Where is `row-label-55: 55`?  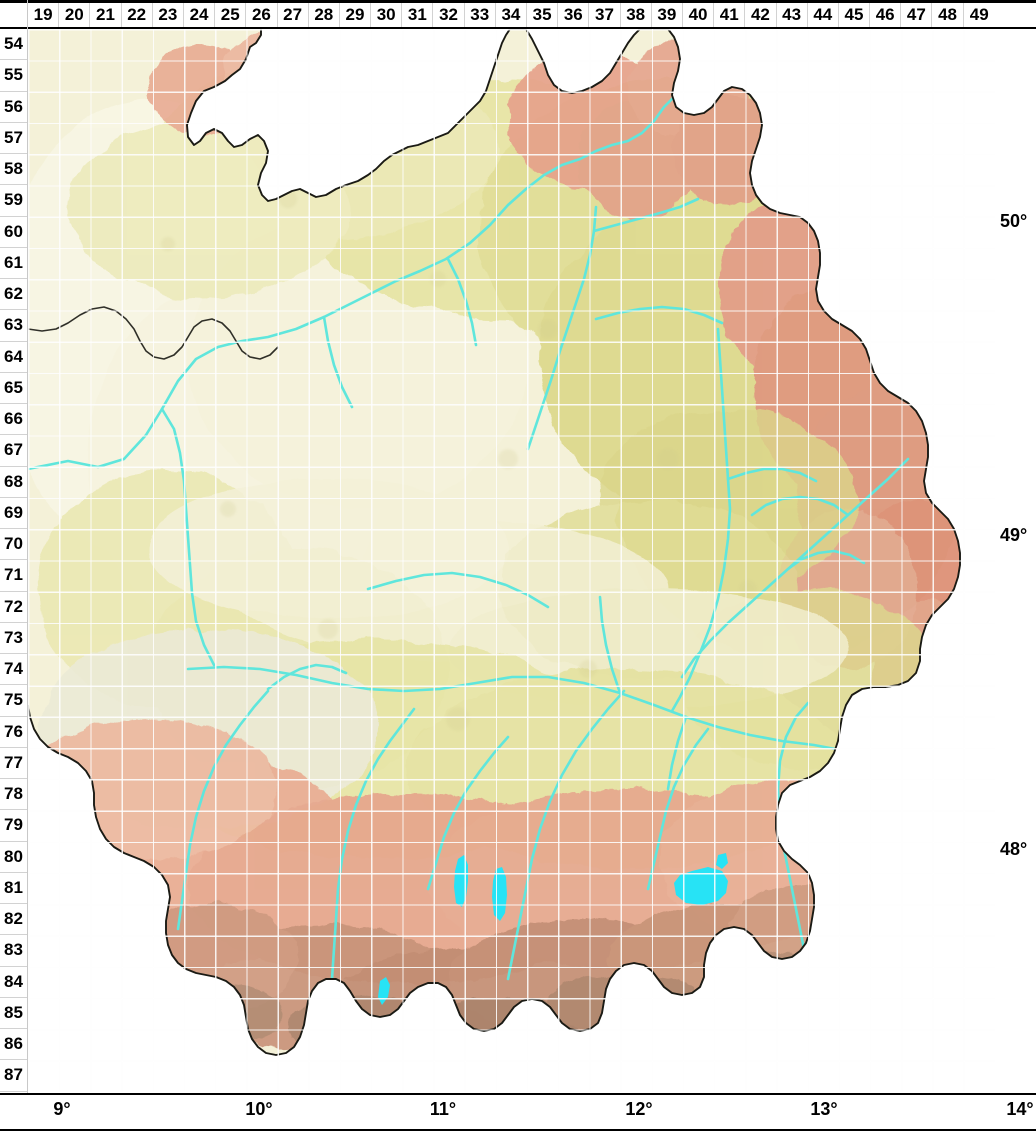 row-label-55: 55 is located at coordinates (13, 76).